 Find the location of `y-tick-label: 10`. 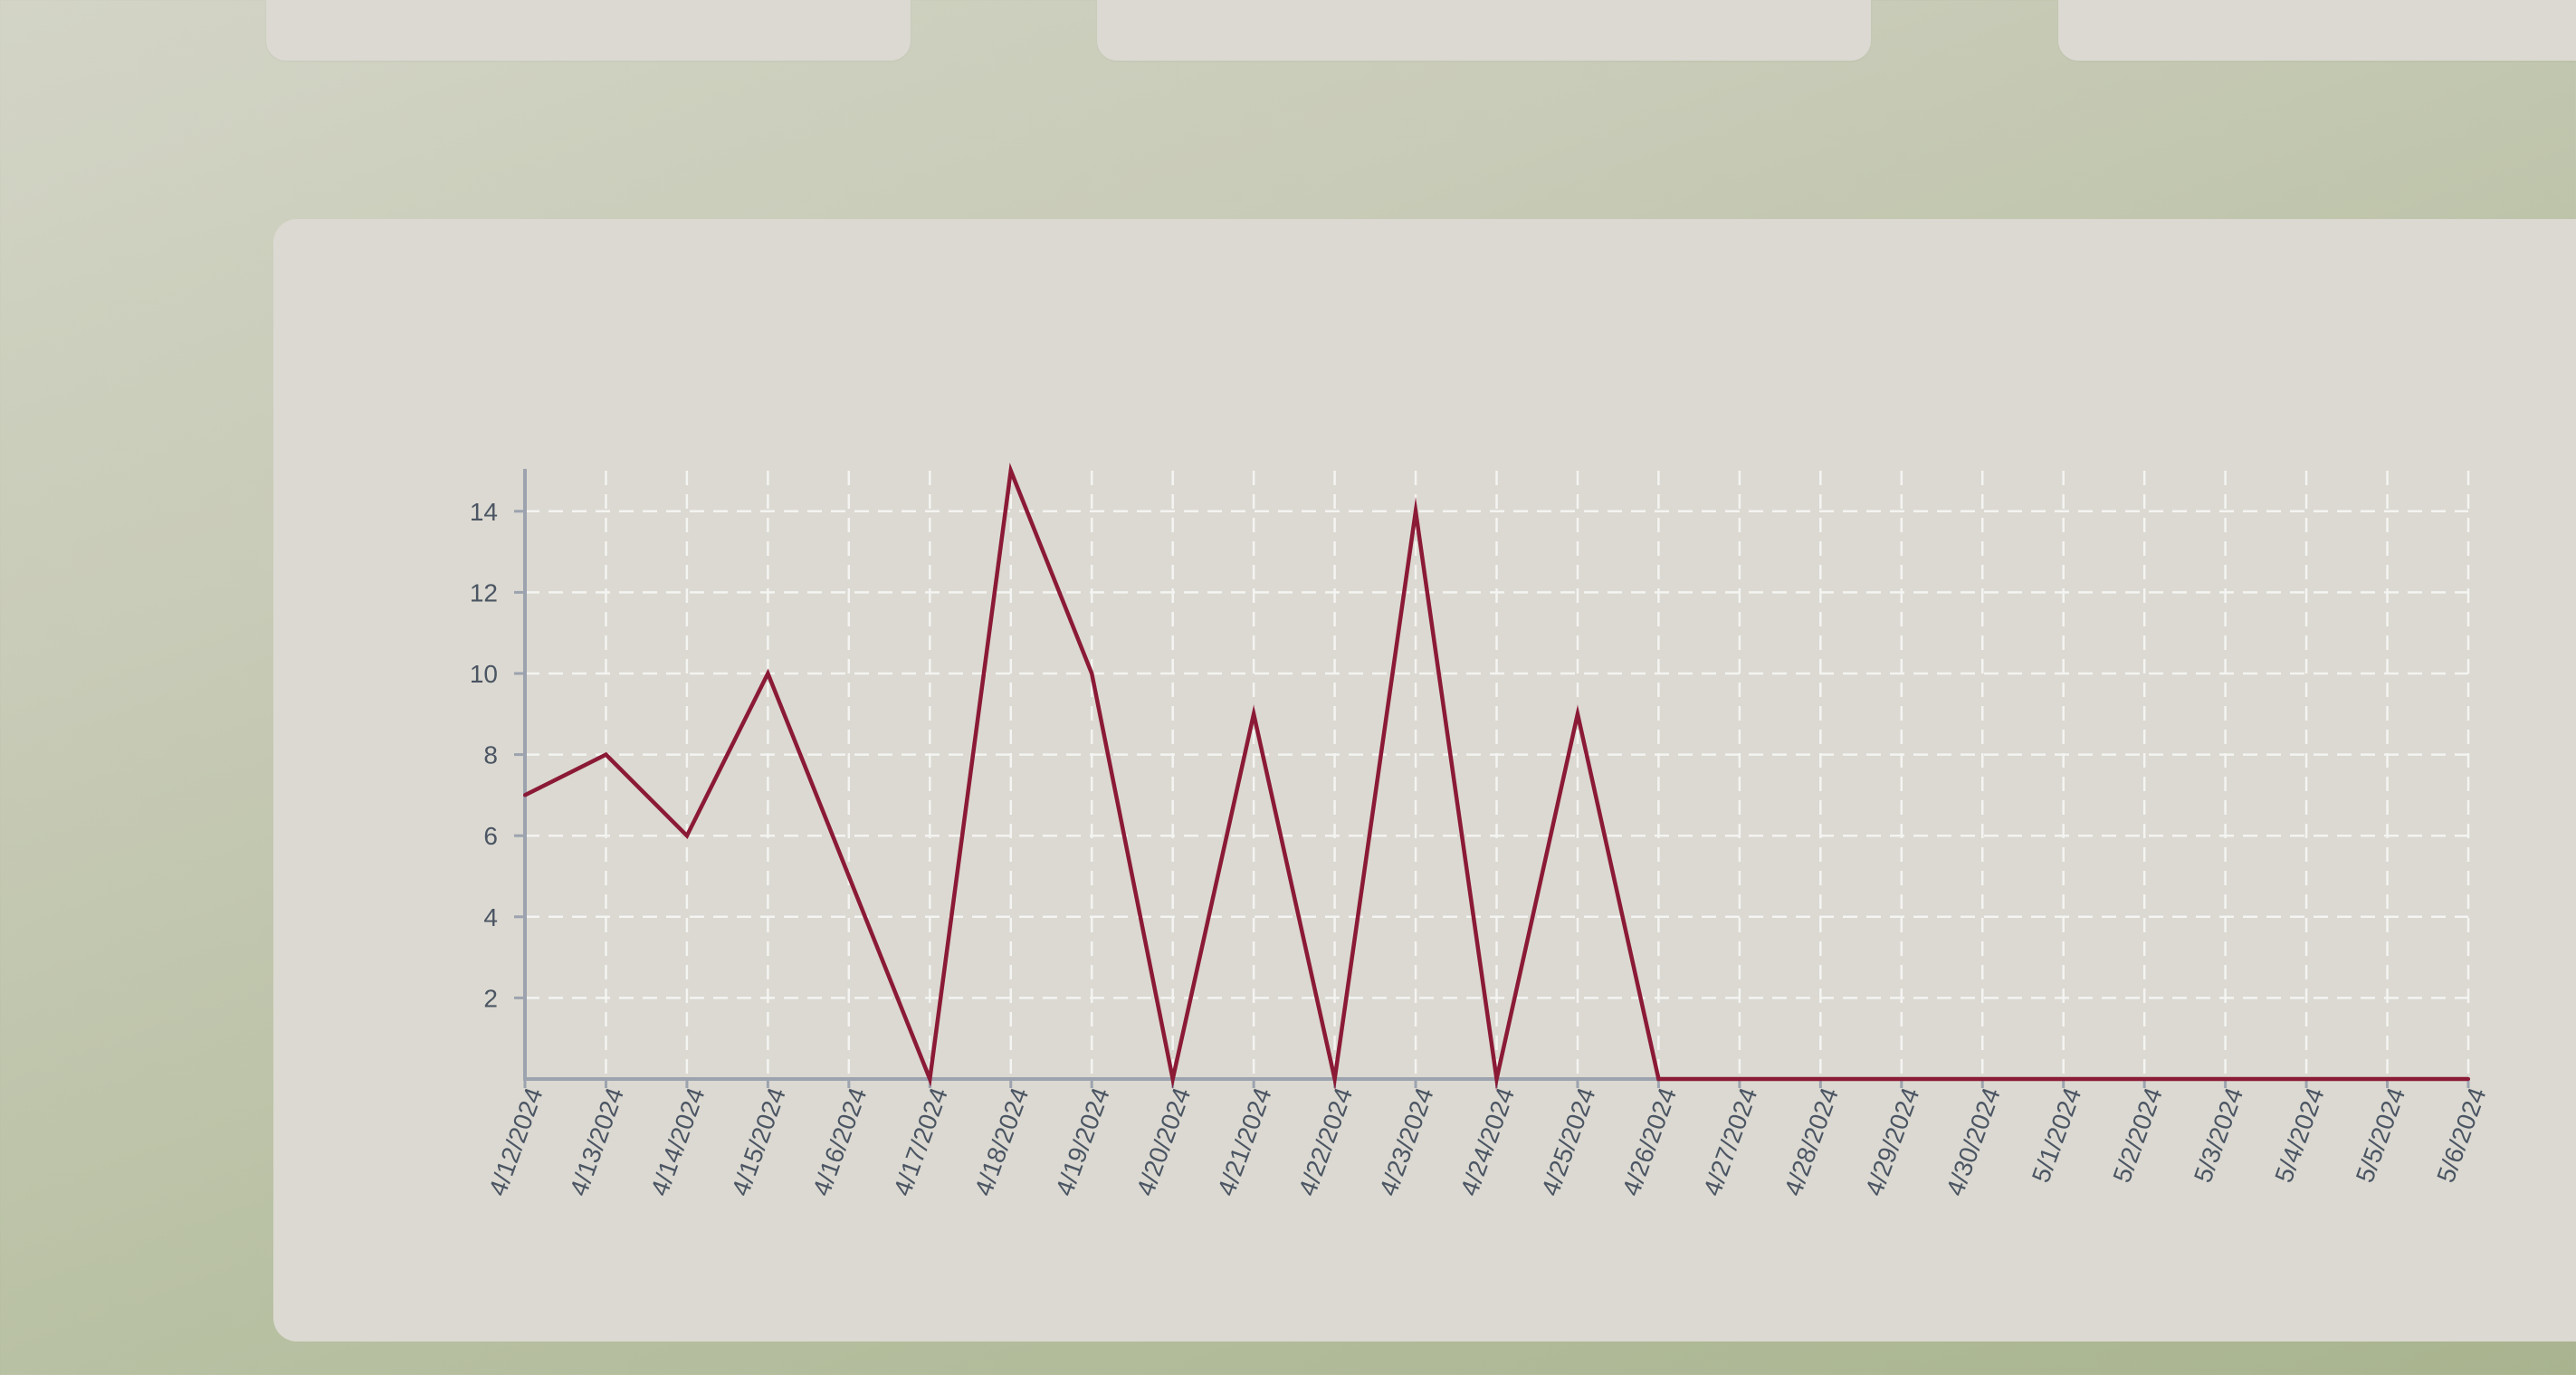

y-tick-label: 10 is located at coordinates (484, 674).